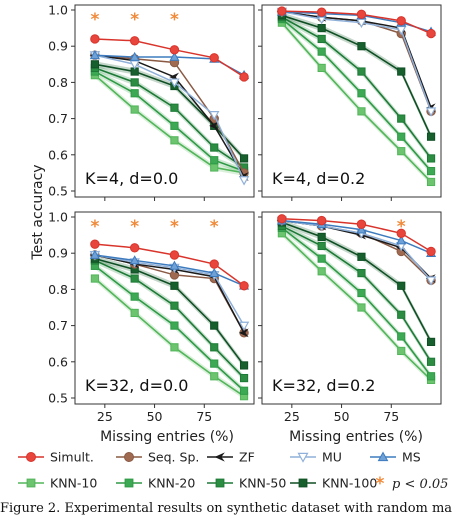 Image resolution: width=474 pixels, height=517 pixels. What do you see at coordinates (58, 118) in the screenshot?
I see `y-tick-label: 0.7` at bounding box center [58, 118].